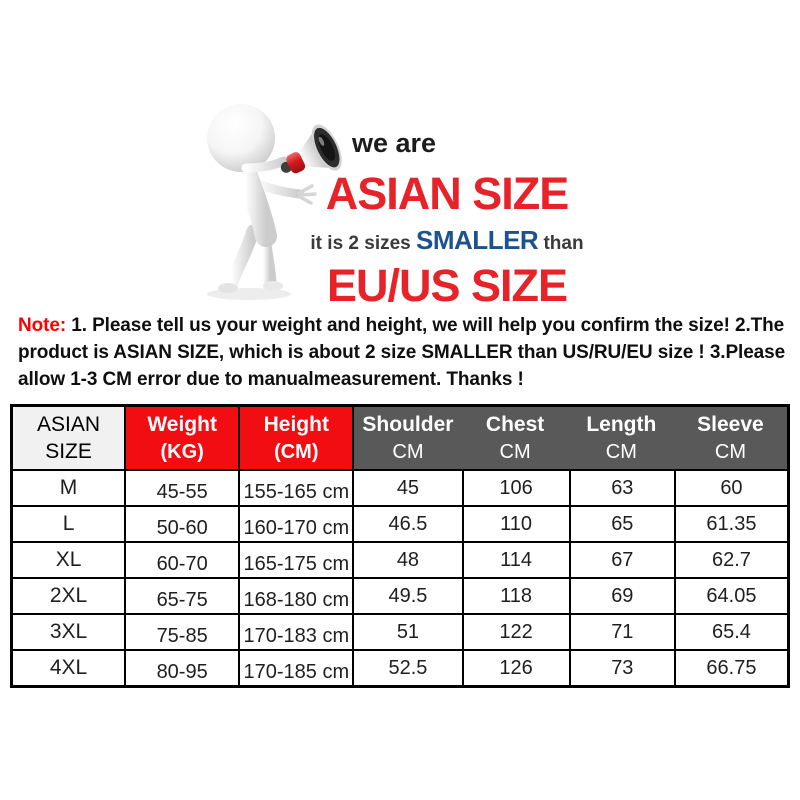  What do you see at coordinates (515, 631) in the screenshot?
I see `table-cell: 122` at bounding box center [515, 631].